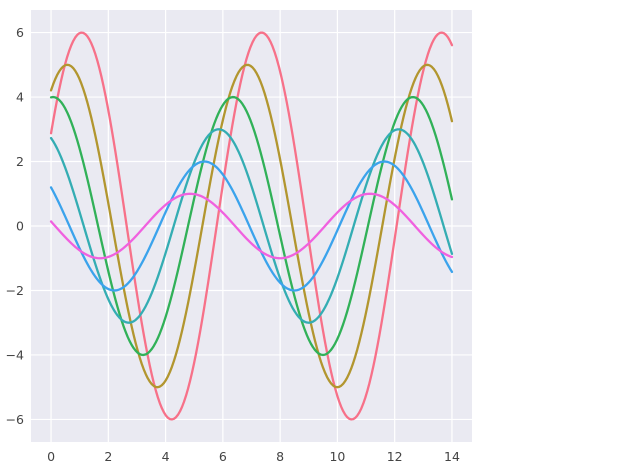 This screenshot has height=471, width=622. Describe the element at coordinates (15, 290) in the screenshot. I see `y-tick-label: −2` at that location.